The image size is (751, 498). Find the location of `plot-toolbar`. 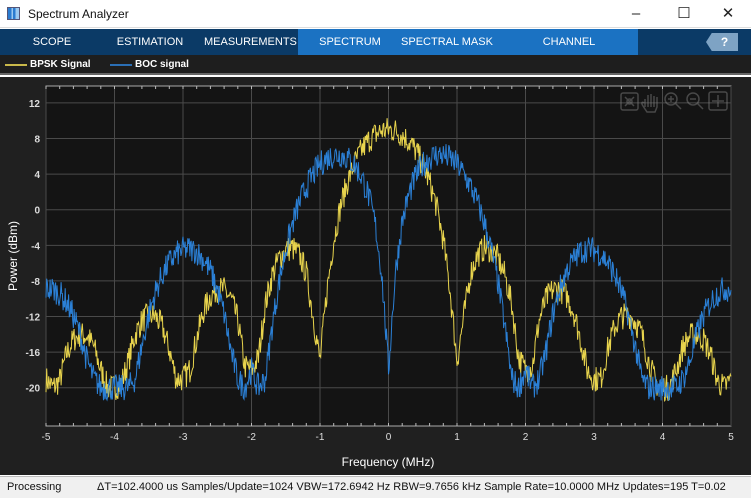

plot-toolbar is located at coordinates (674, 102).